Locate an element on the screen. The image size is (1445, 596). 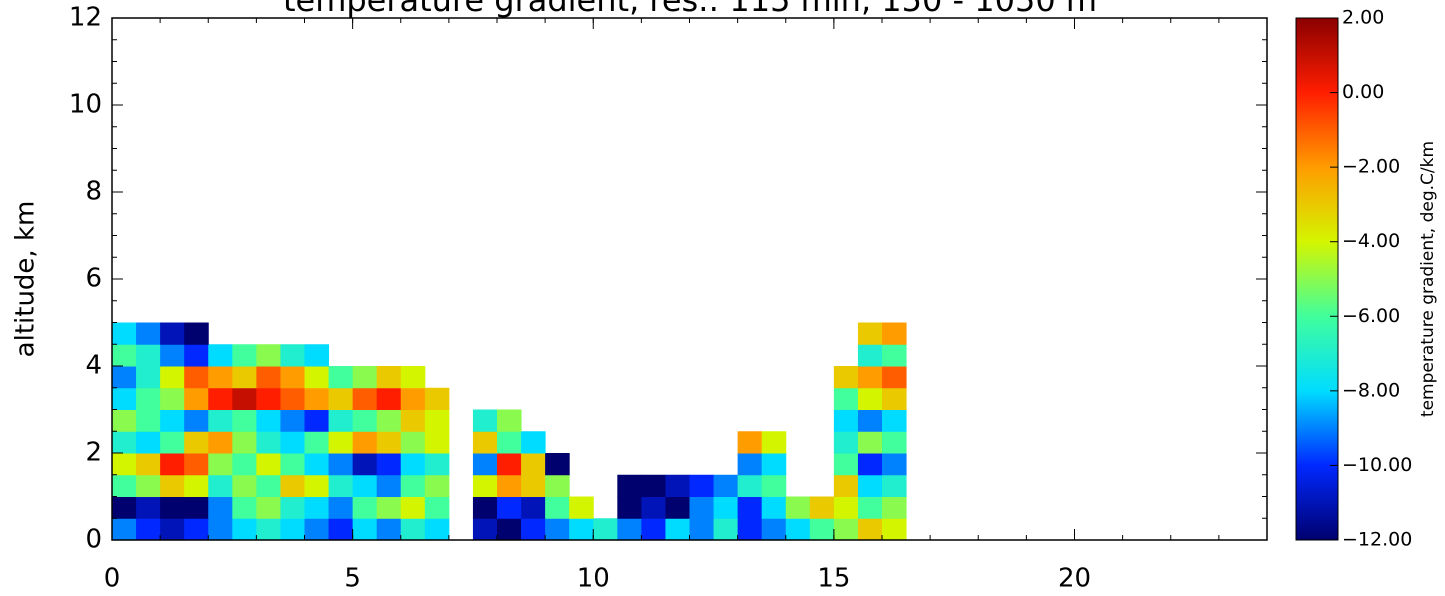
colorbar-tick-label: −6.00 is located at coordinates (1371, 316).